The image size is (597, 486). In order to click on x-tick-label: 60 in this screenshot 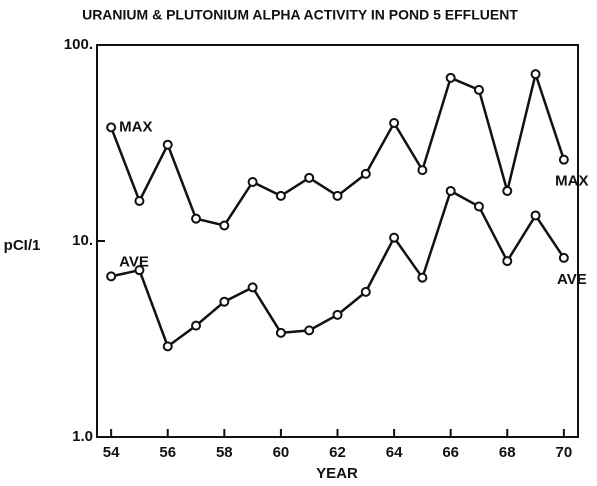, I will do `click(281, 452)`.